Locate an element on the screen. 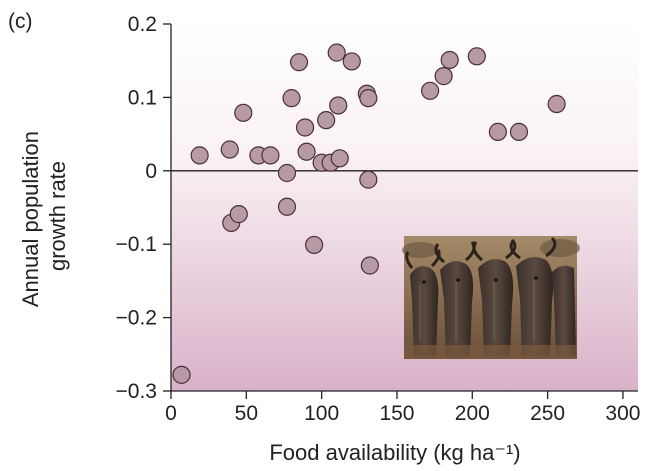 The image size is (646, 471). x-tick-label: 250 is located at coordinates (547, 413).